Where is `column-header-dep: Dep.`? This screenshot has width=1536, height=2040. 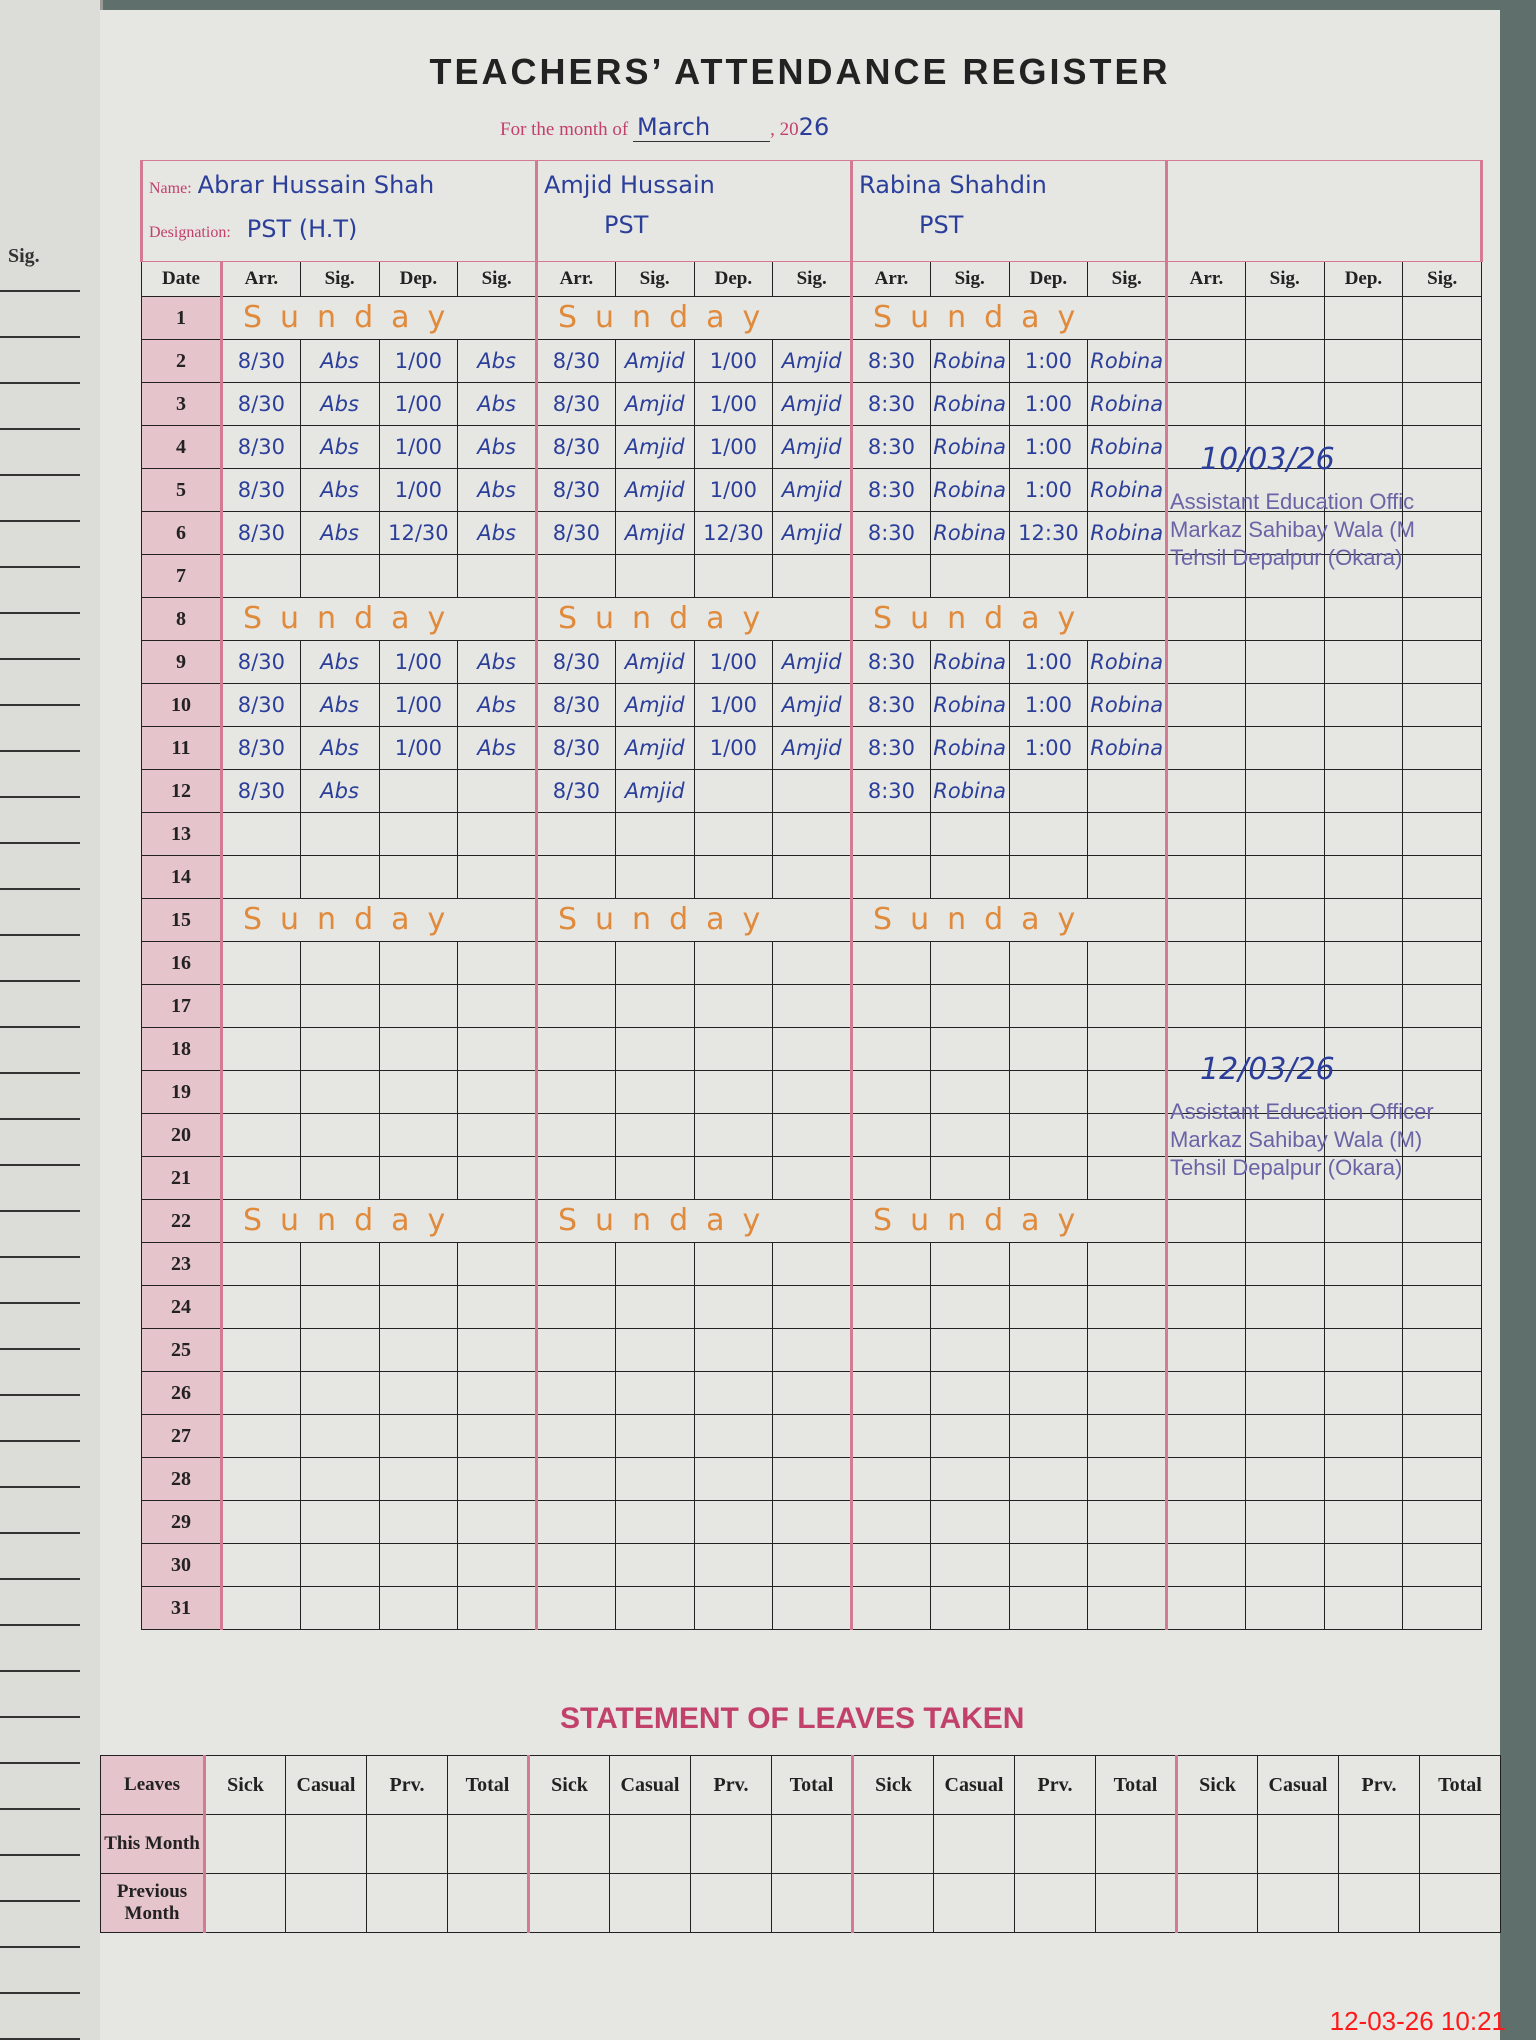
column-header-dep: Dep. is located at coordinates (418, 279).